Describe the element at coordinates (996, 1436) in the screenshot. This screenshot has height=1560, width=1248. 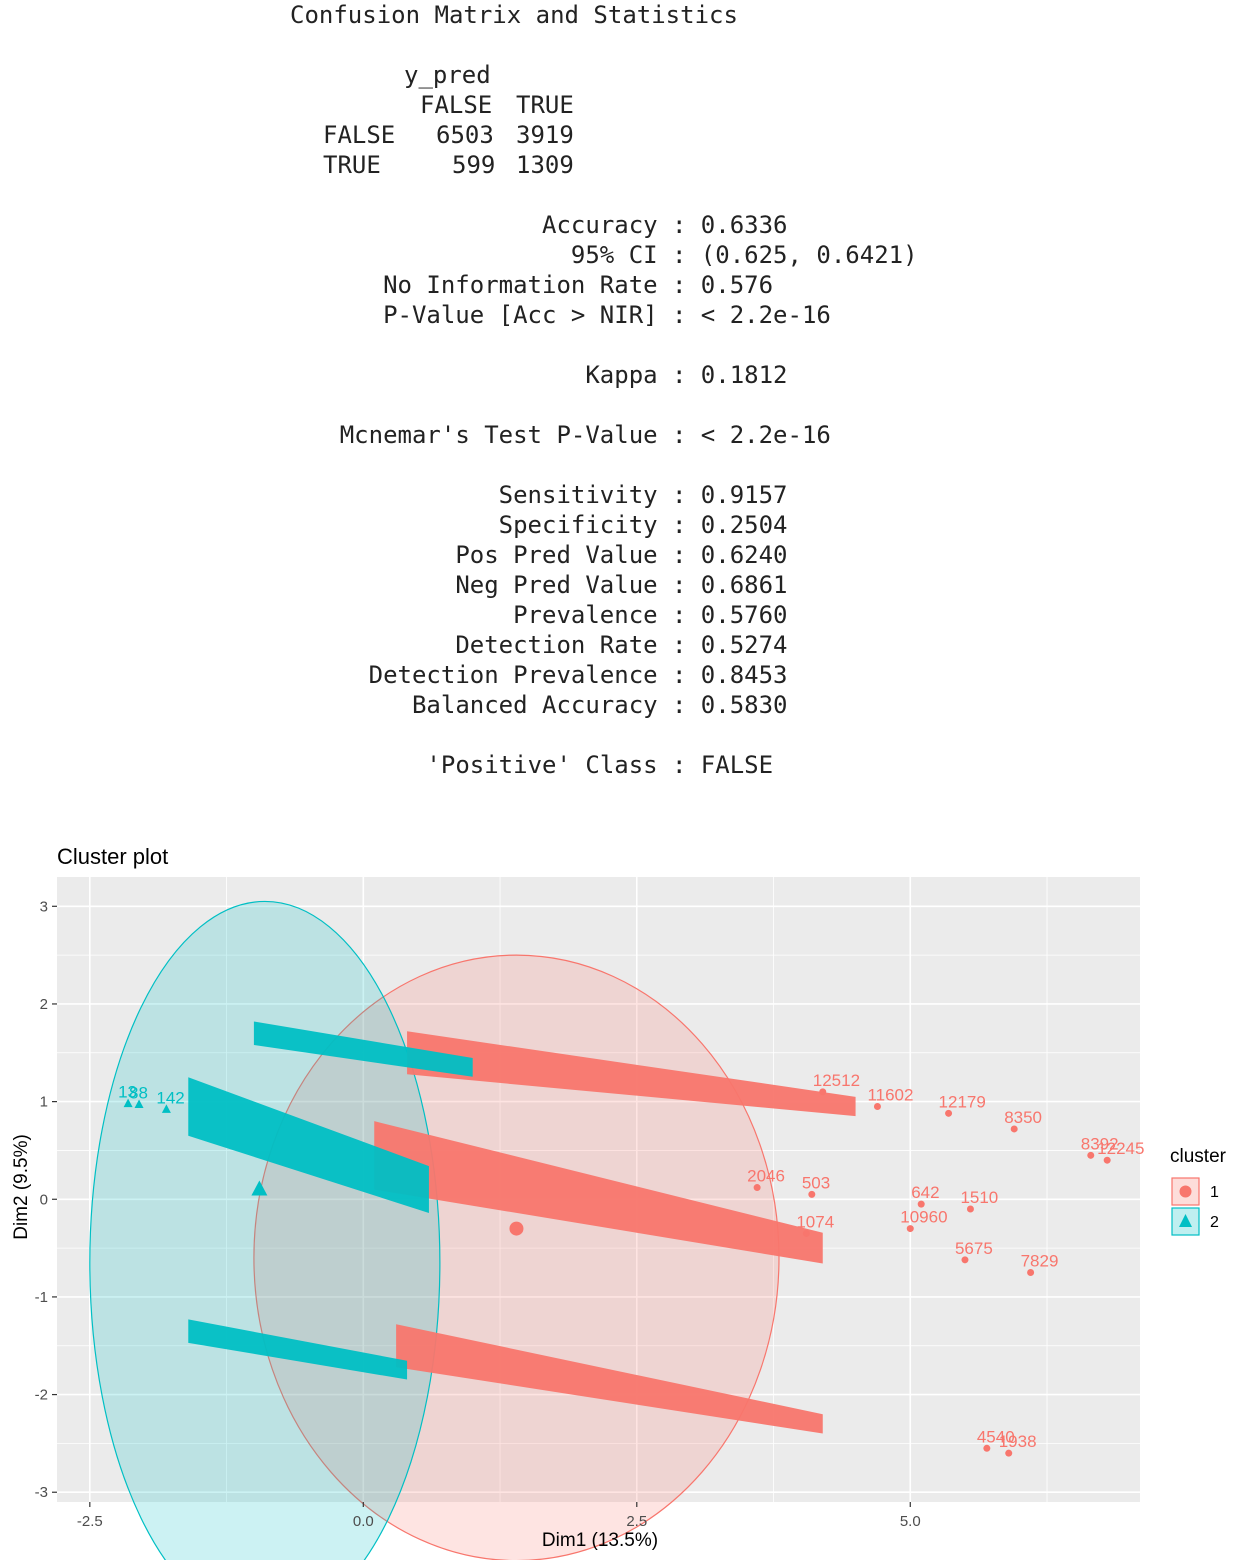
I see `point-label: 4540` at that location.